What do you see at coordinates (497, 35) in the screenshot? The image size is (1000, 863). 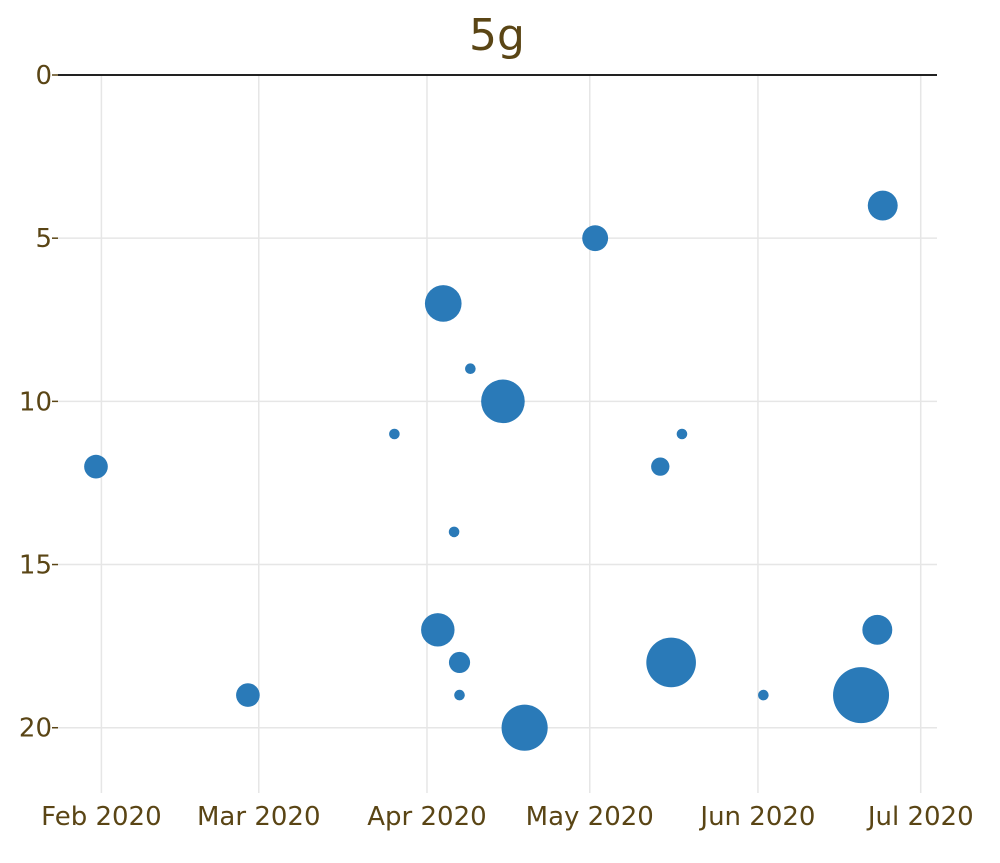 I see `chart-title: 5g` at bounding box center [497, 35].